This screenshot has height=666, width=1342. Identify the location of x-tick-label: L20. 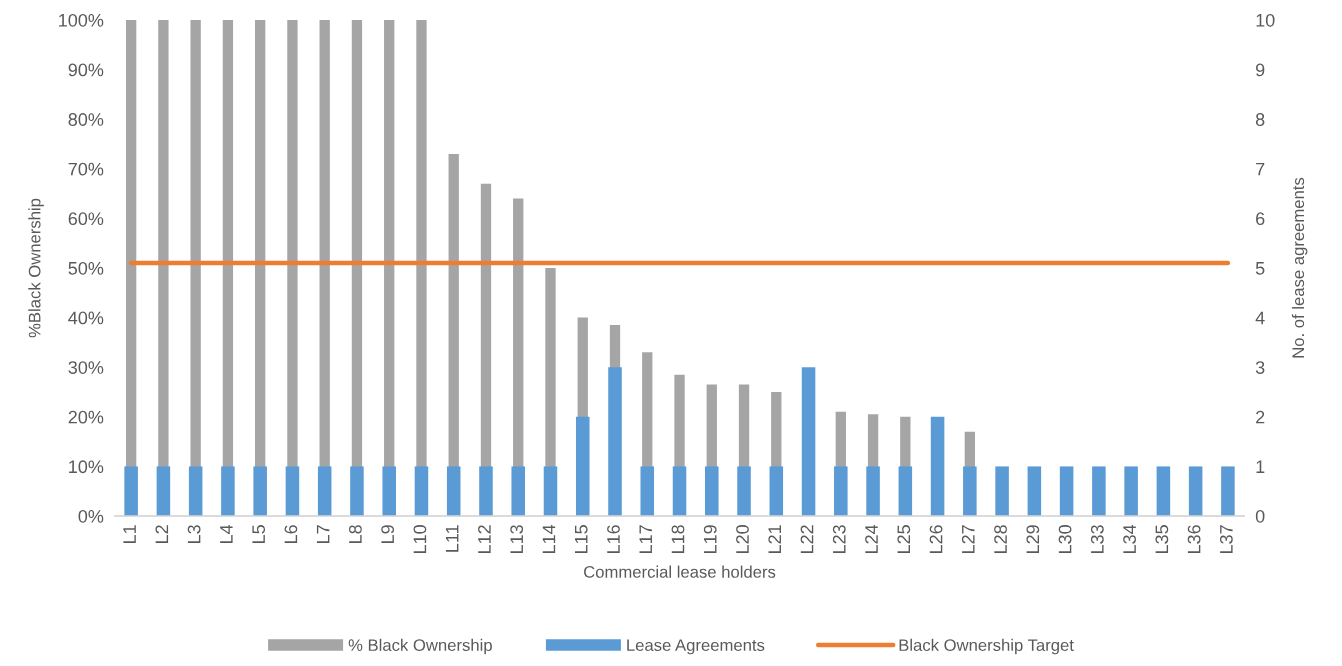
(742, 539).